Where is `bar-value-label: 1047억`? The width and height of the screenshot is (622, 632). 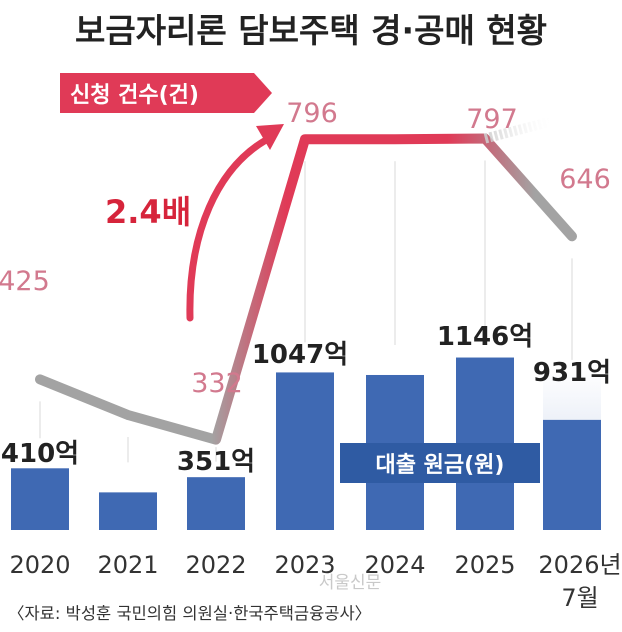
bar-value-label: 1047억 is located at coordinates (300, 355).